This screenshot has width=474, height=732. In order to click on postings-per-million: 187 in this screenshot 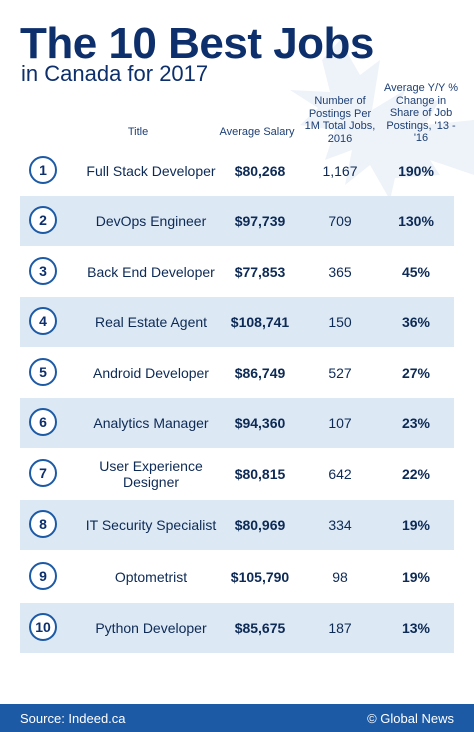, I will do `click(340, 628)`.